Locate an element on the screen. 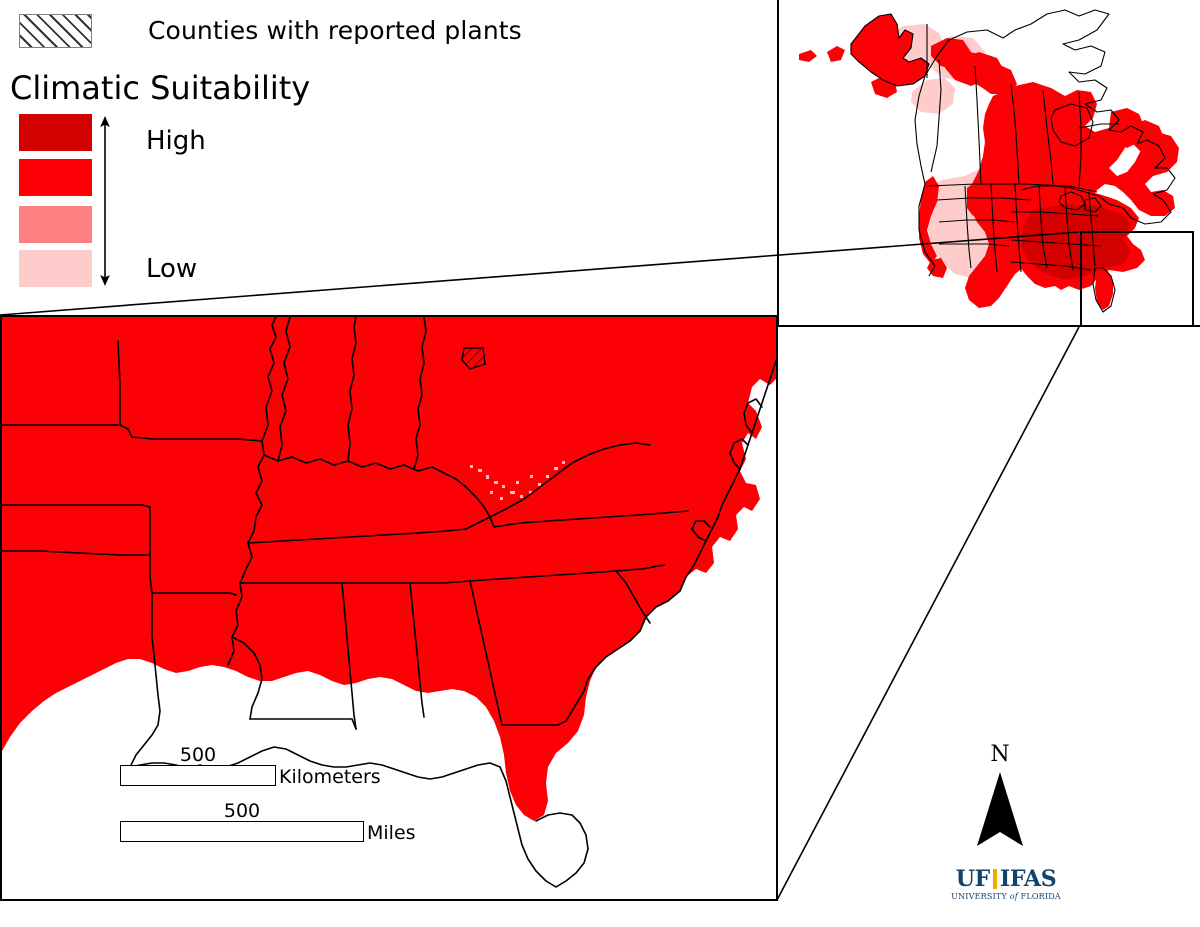  ramp-swatch-moderate is located at coordinates (55, 224).